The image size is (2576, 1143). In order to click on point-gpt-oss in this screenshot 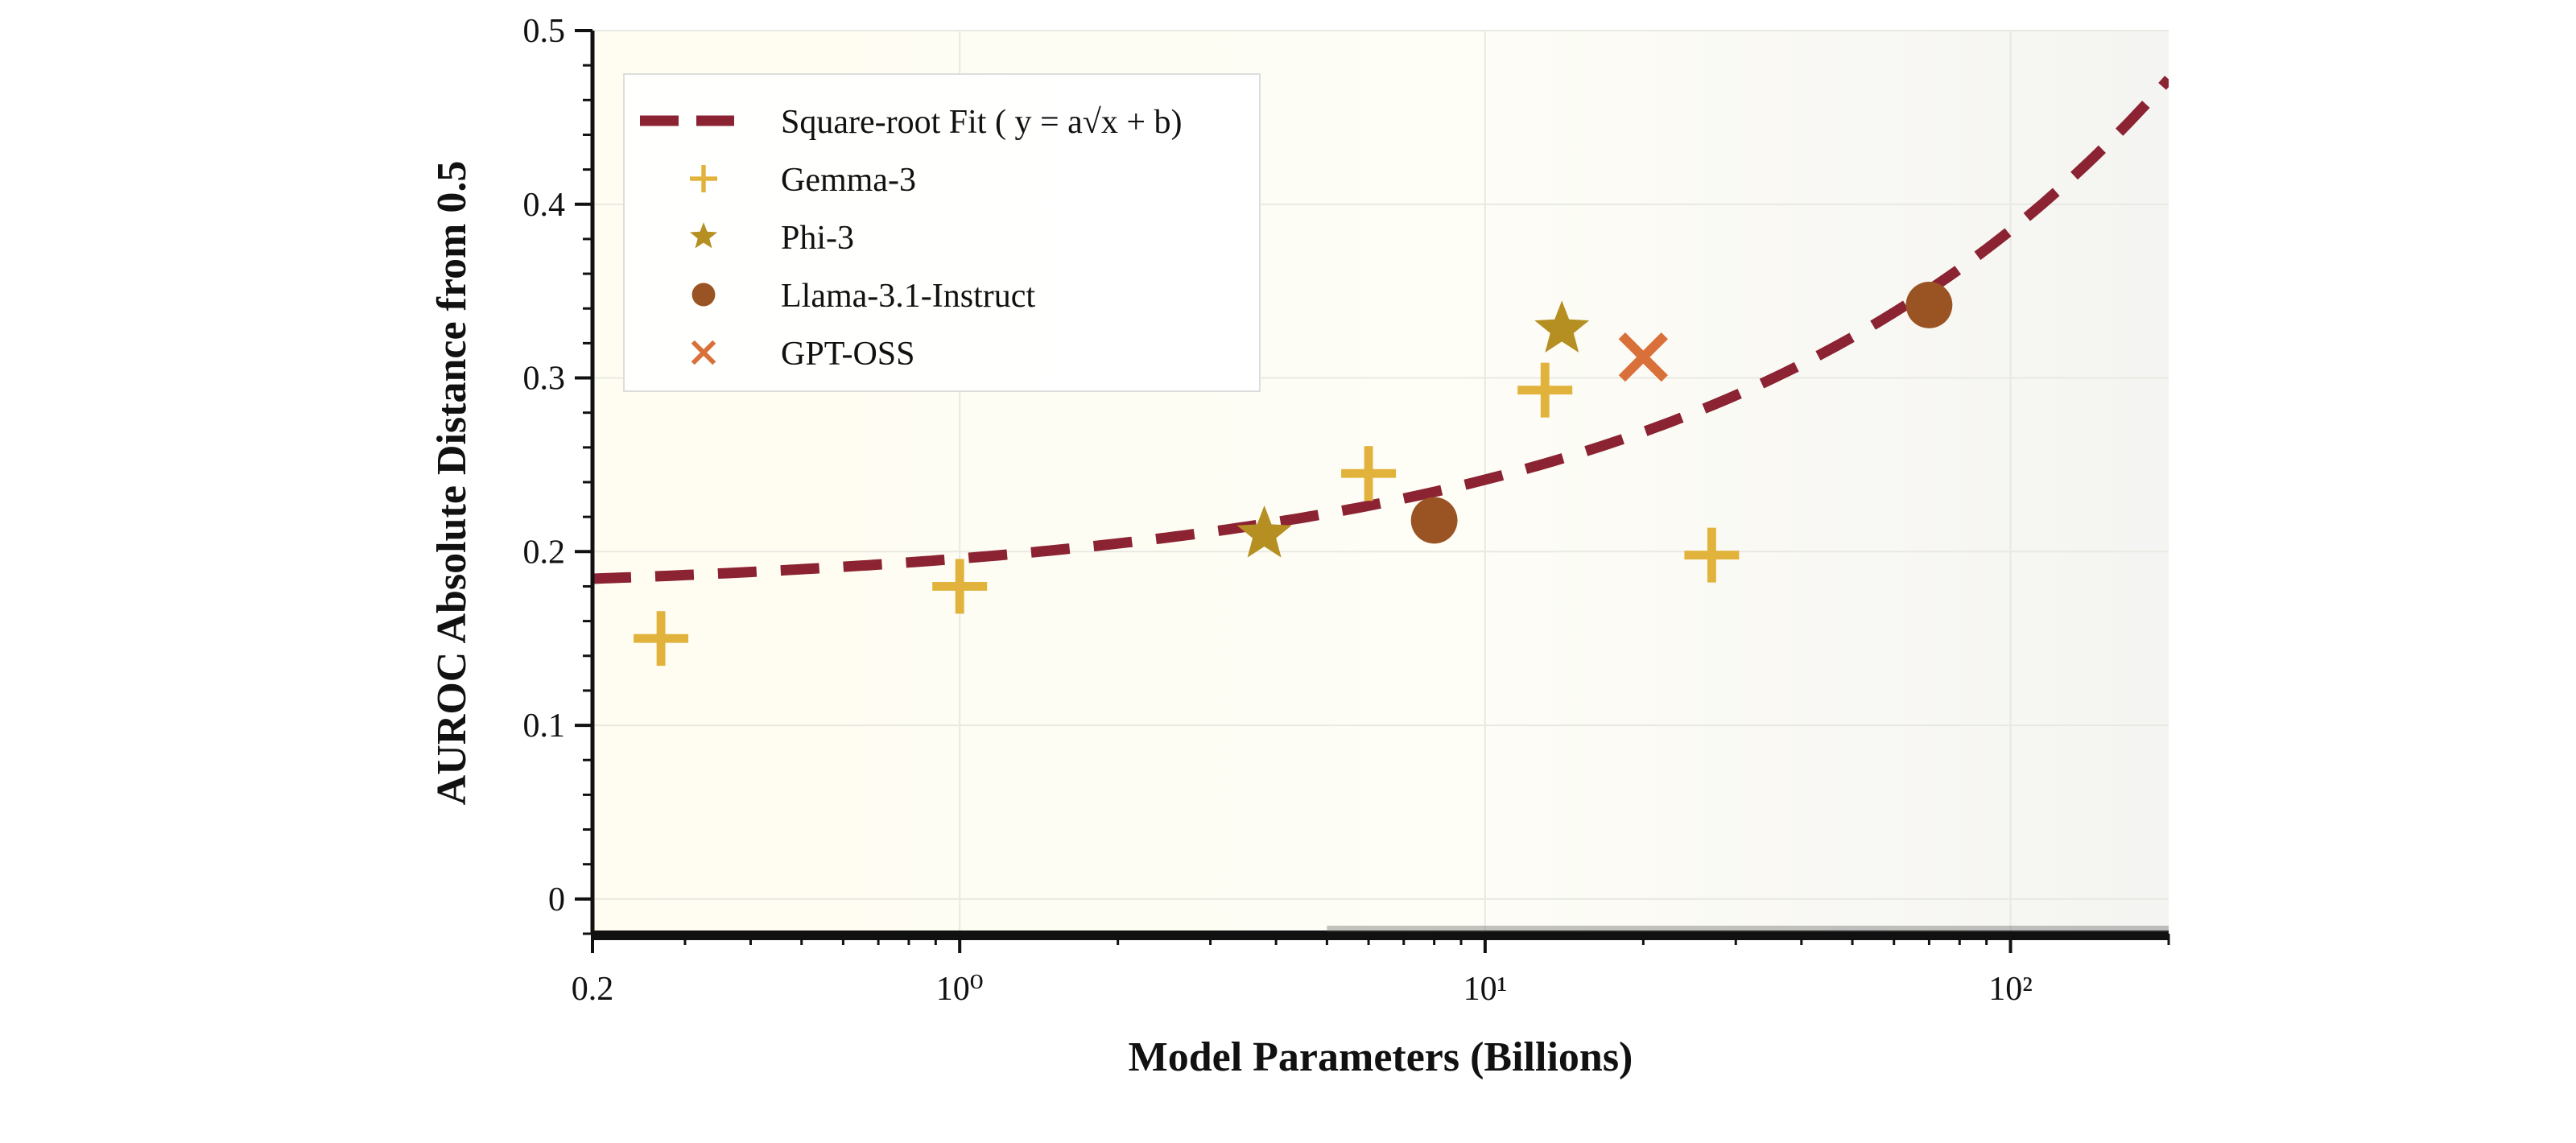, I will do `click(1643, 357)`.